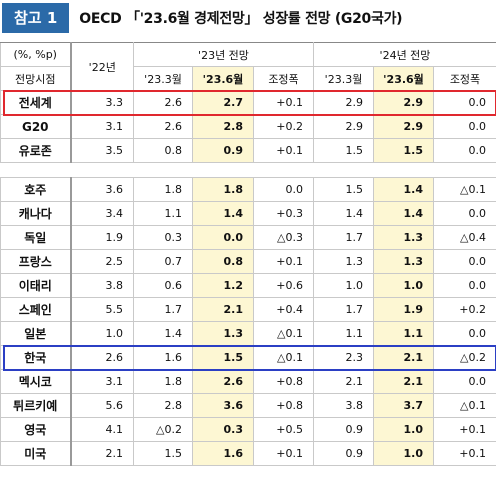 The height and width of the screenshot is (500, 496). What do you see at coordinates (163, 405) in the screenshot?
I see `cell: 2.8` at bounding box center [163, 405].